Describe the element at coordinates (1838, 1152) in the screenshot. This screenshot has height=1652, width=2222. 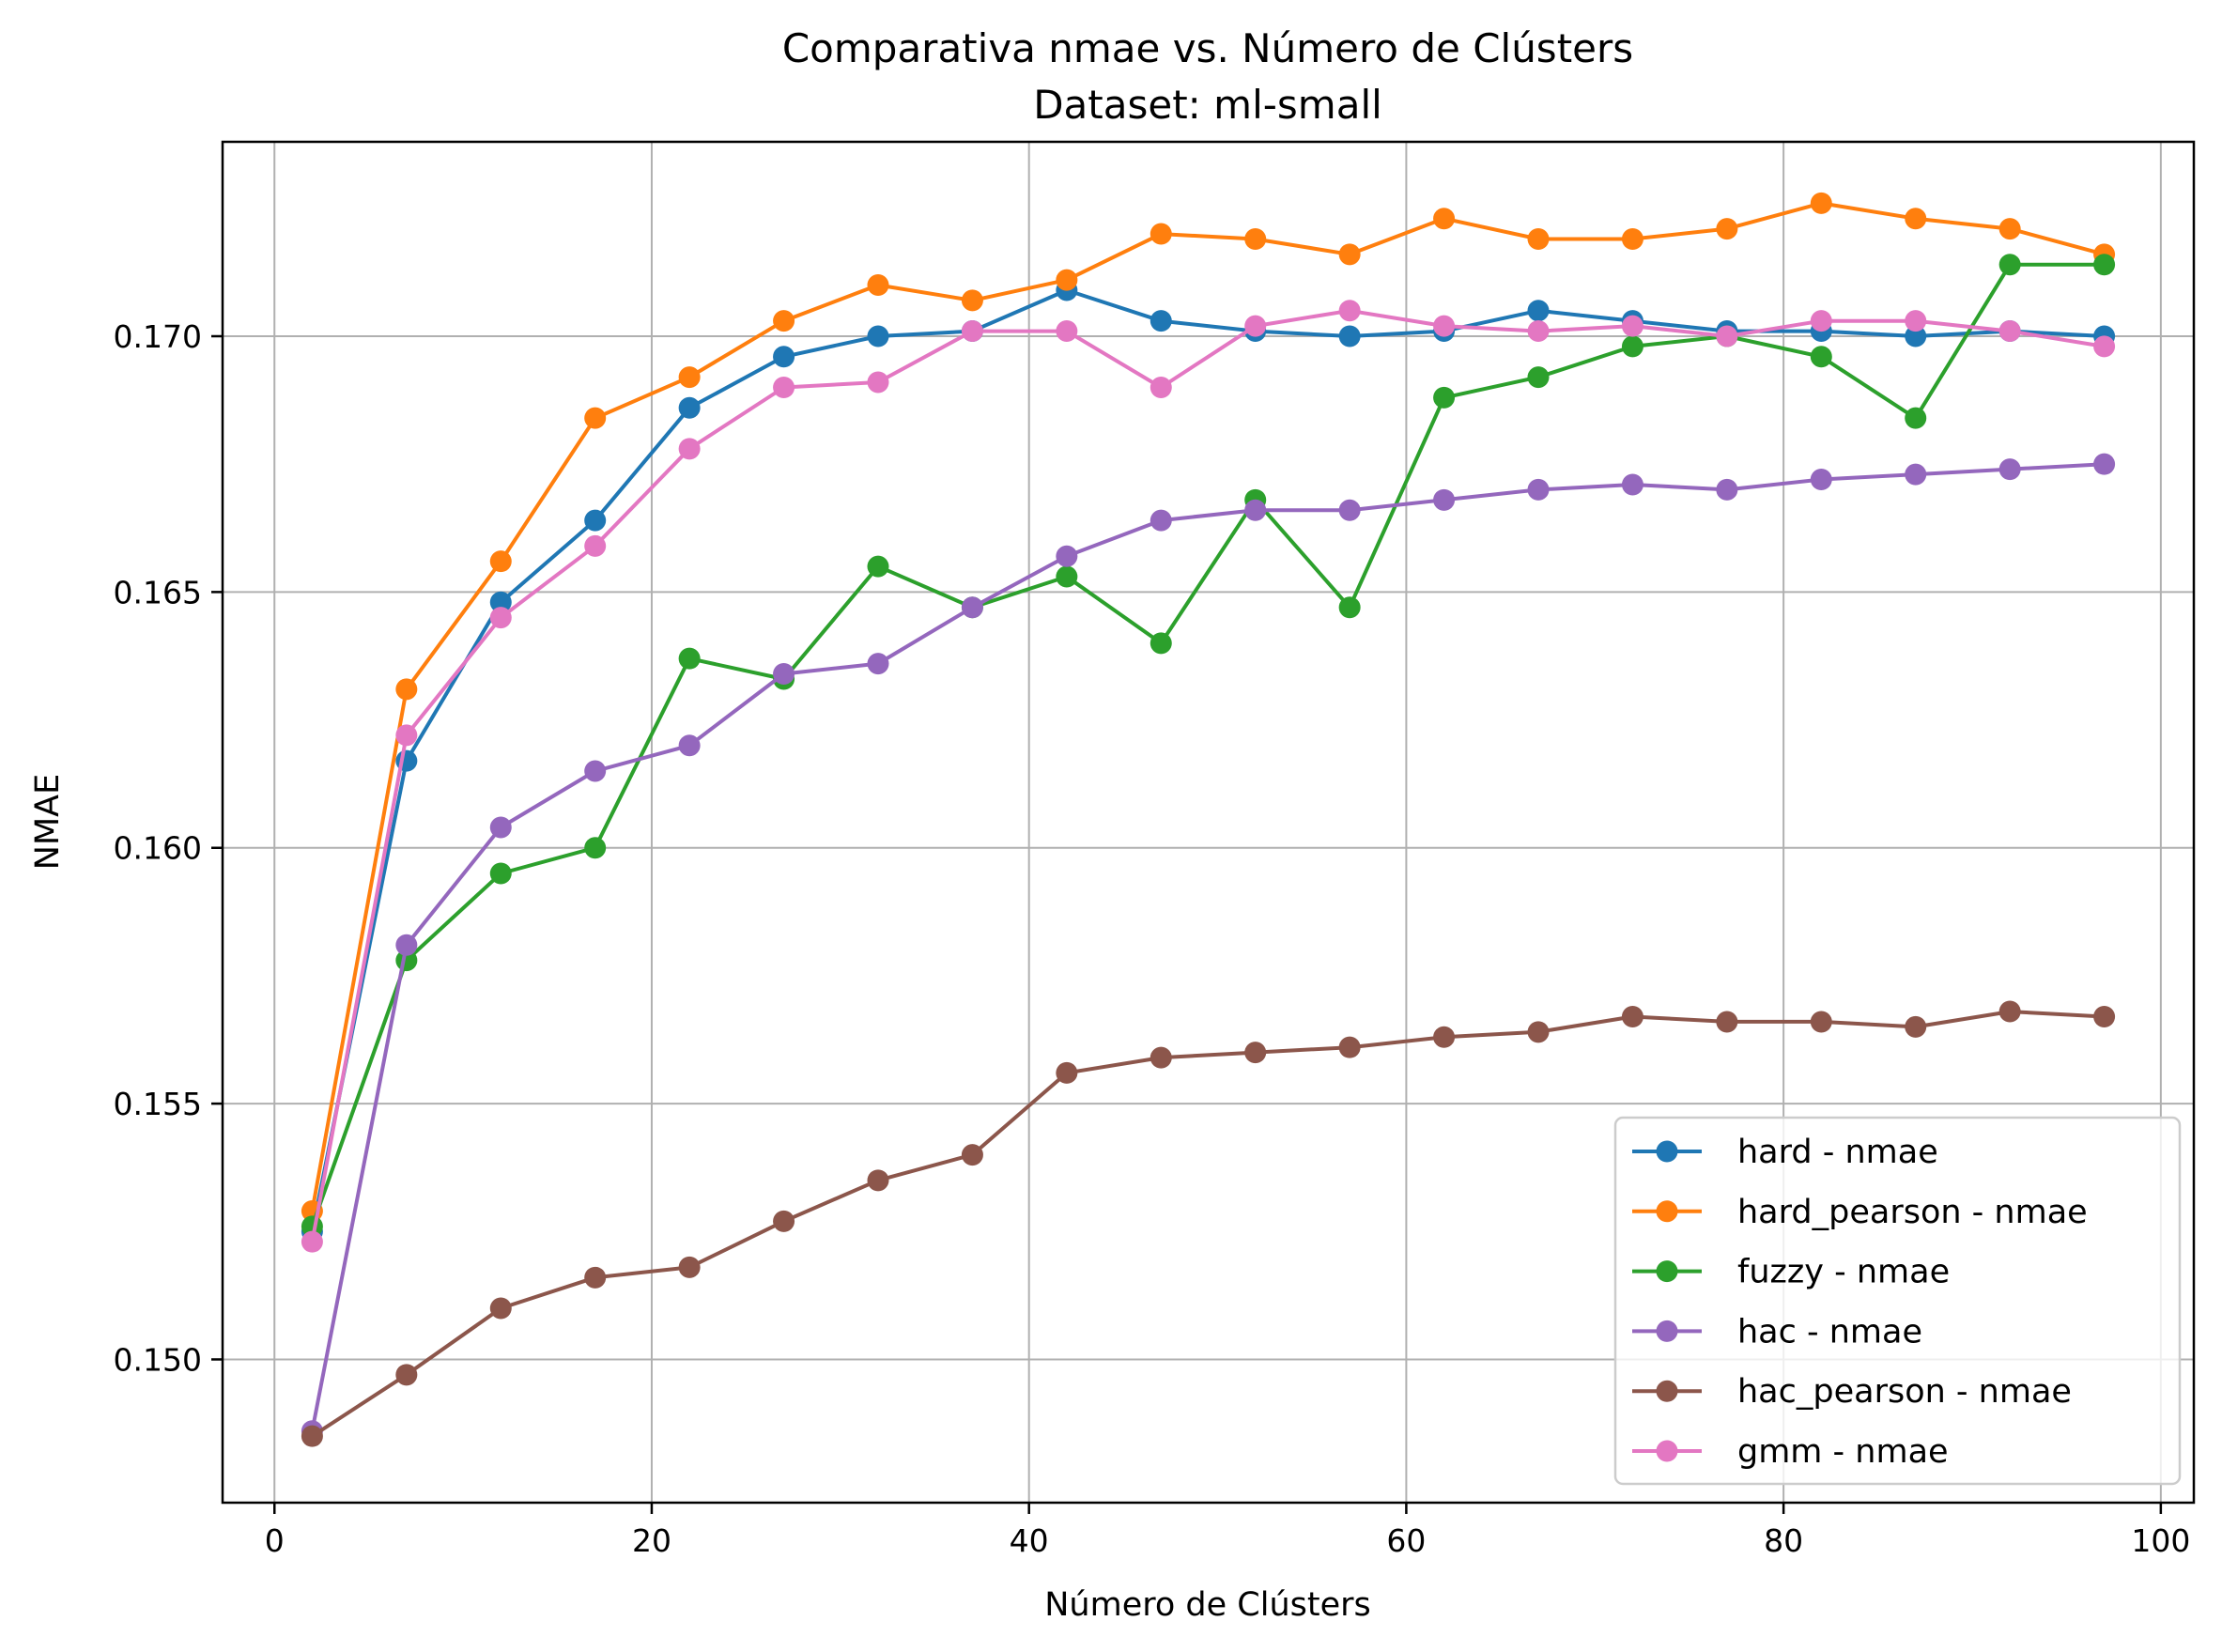
I see `legend-label: hard - nmae` at that location.